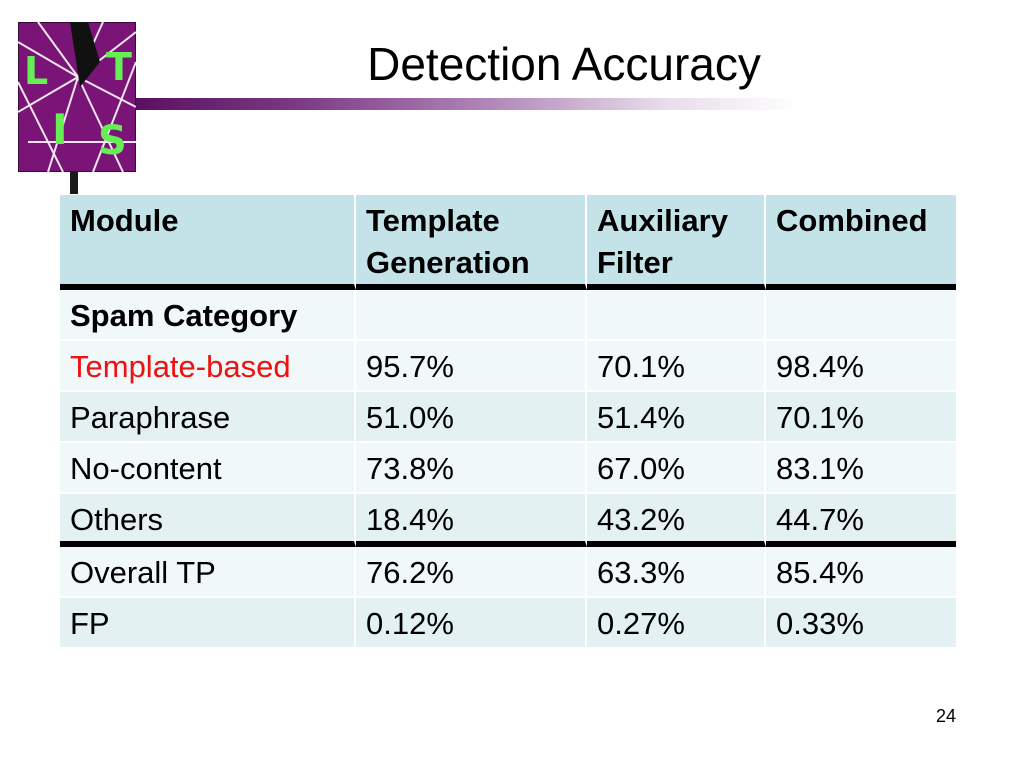 The image size is (1024, 768). Describe the element at coordinates (466, 104) in the screenshot. I see `title-underline-bar` at that location.